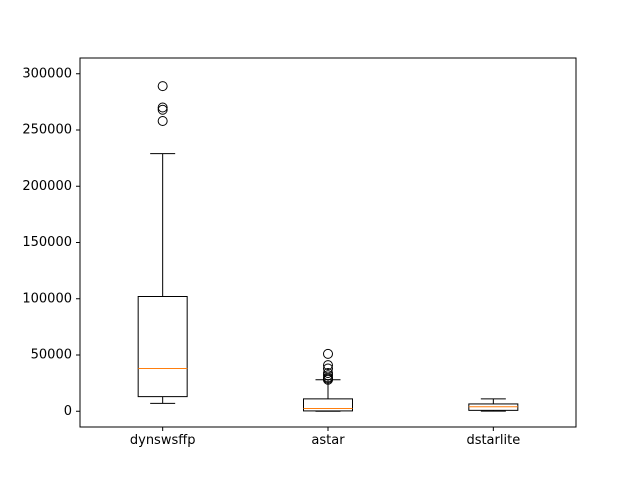  Describe the element at coordinates (328, 440) in the screenshot. I see `x-tick-label: astar` at that location.